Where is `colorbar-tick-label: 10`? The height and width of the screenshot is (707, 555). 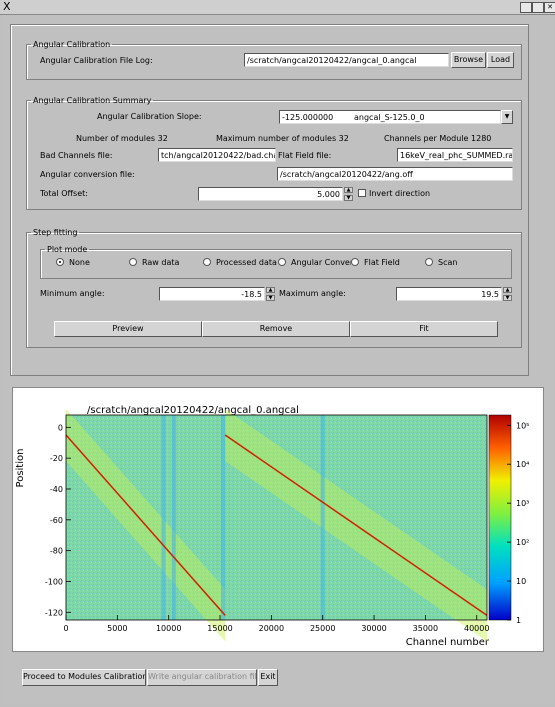 colorbar-tick-label: 10 is located at coordinates (521, 581).